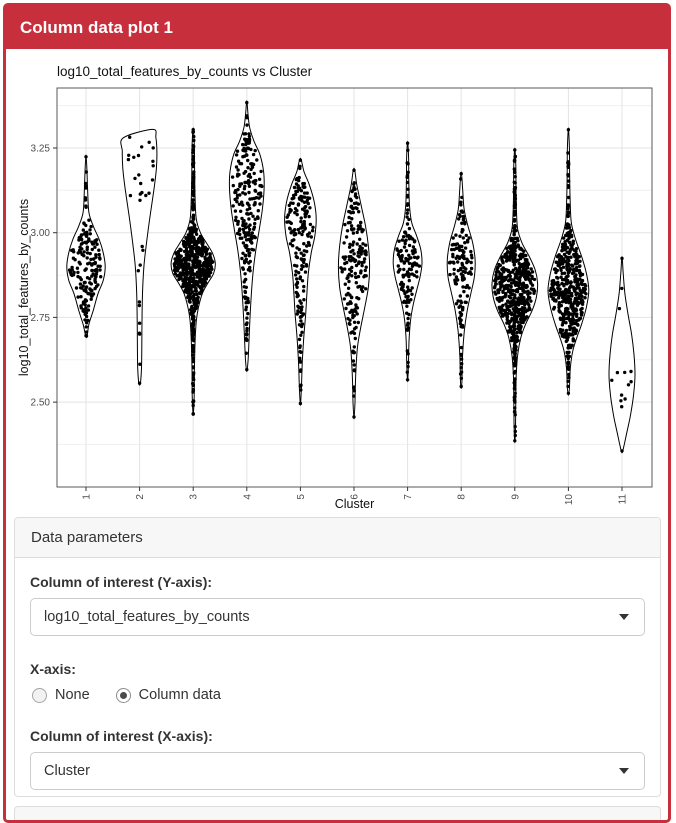 This screenshot has width=676, height=823. What do you see at coordinates (337, 771) in the screenshot?
I see `x-axis-column-select: Cluster` at bounding box center [337, 771].